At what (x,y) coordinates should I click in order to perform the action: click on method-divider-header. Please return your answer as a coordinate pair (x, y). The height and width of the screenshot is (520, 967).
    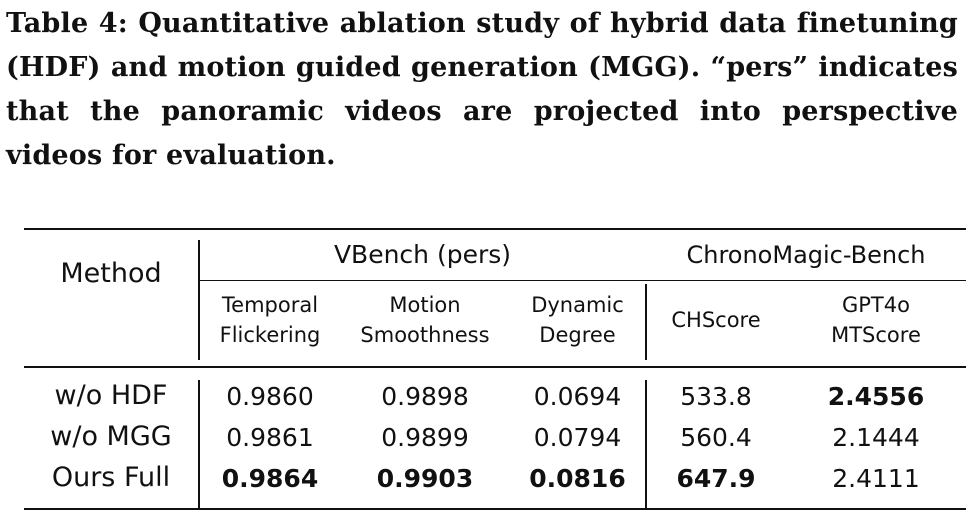
    Looking at the image, I should click on (199, 300).